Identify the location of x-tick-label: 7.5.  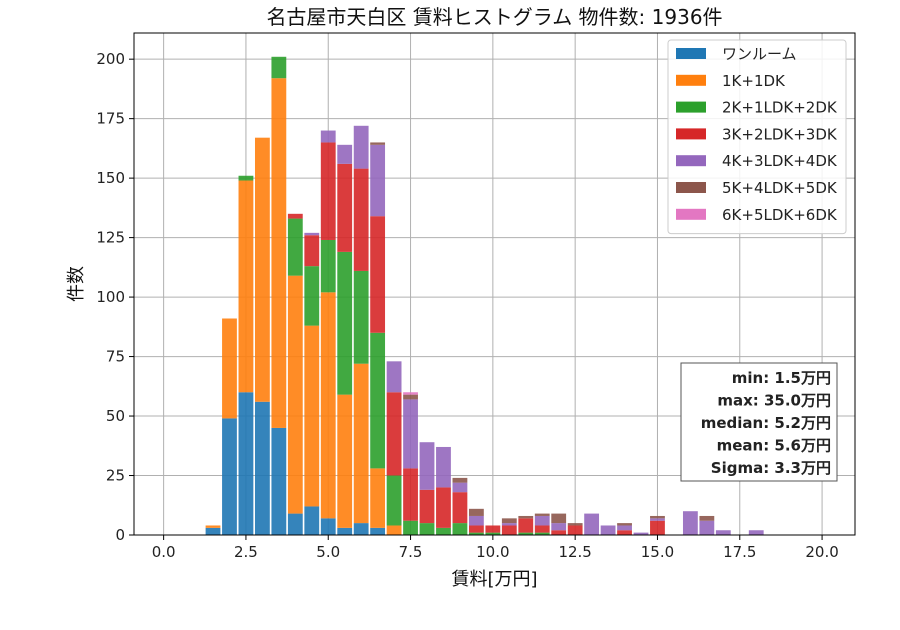
(411, 552).